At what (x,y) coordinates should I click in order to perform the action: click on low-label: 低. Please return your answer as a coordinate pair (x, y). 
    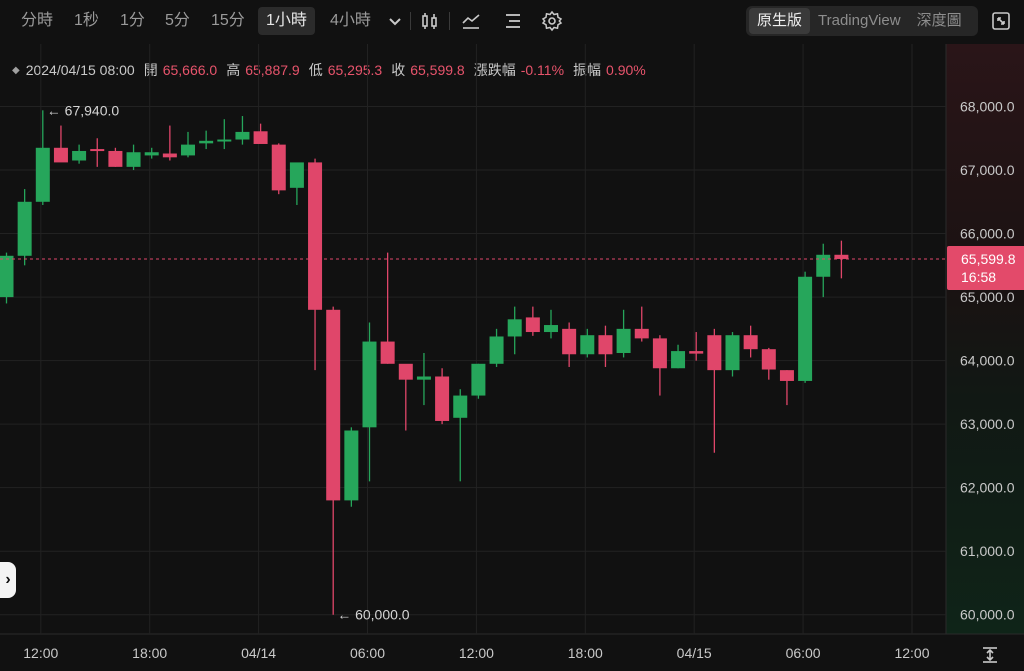
    Looking at the image, I should click on (315, 70).